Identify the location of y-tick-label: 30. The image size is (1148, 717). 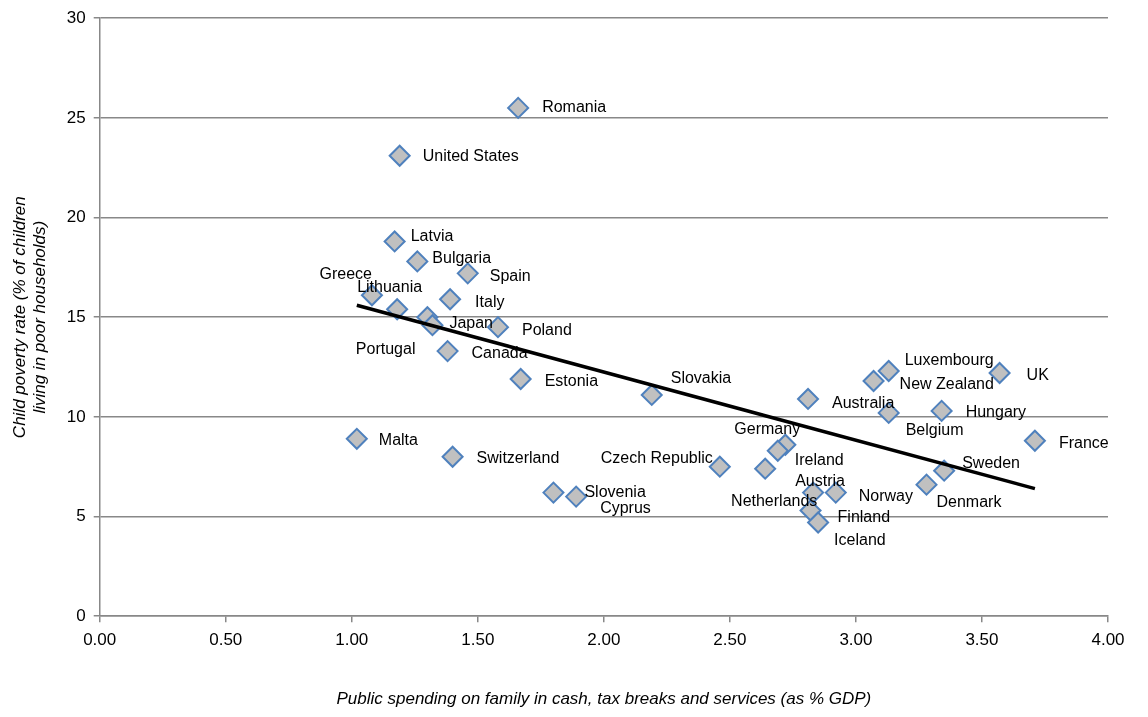
(76, 17).